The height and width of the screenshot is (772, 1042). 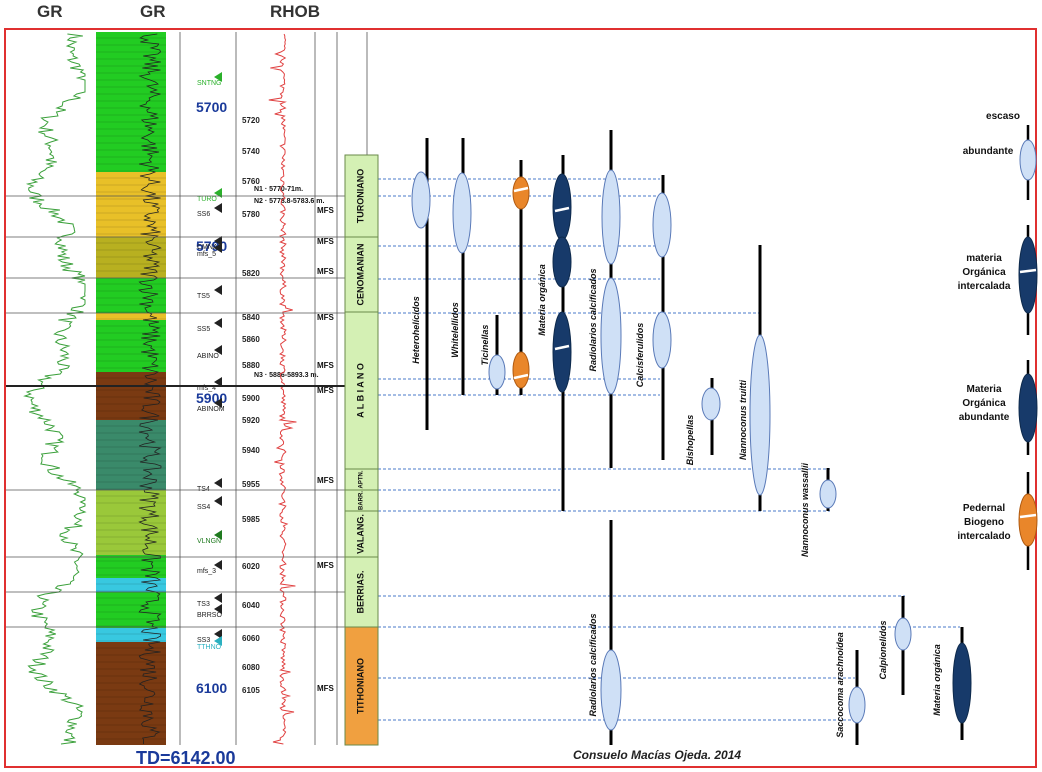 What do you see at coordinates (360, 275) in the screenshot?
I see `stage-label: CENOMANIAN` at bounding box center [360, 275].